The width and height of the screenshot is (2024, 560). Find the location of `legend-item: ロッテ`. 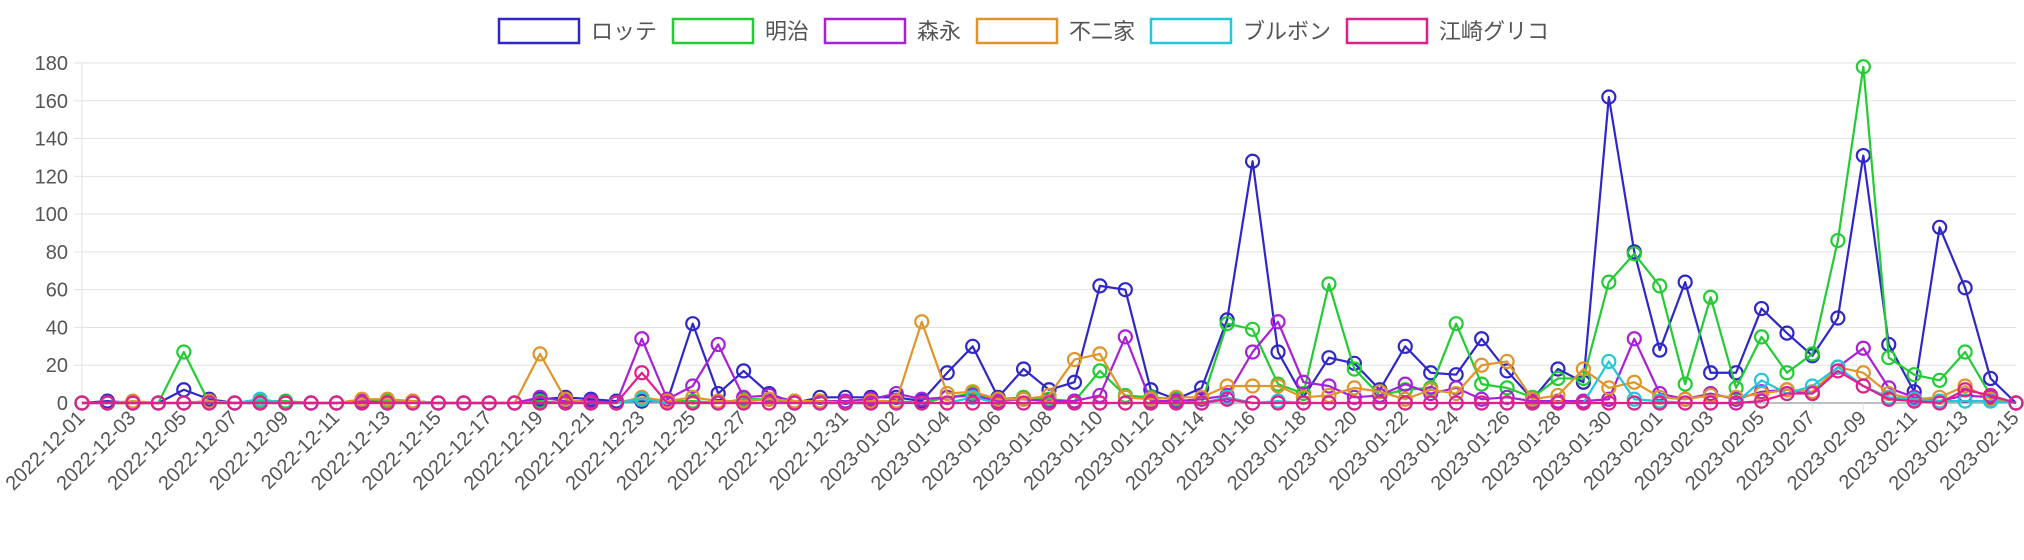

legend-item: ロッテ is located at coordinates (577, 31).